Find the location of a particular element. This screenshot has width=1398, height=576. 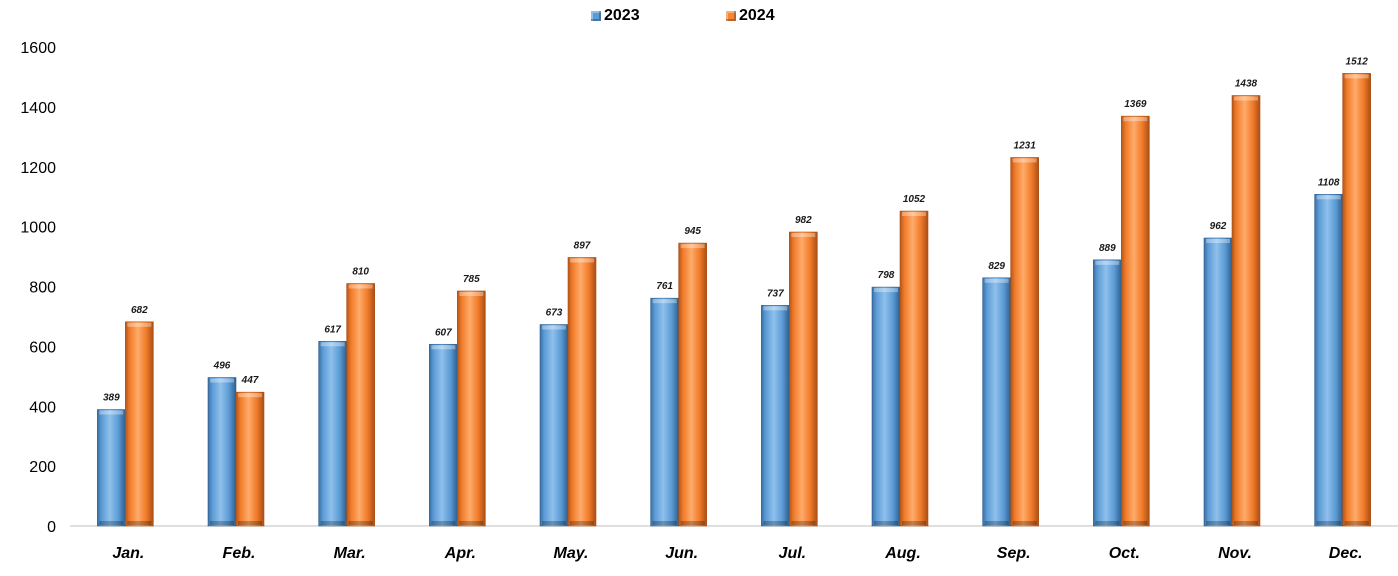

x-tick-label: Apr. is located at coordinates (460, 553).